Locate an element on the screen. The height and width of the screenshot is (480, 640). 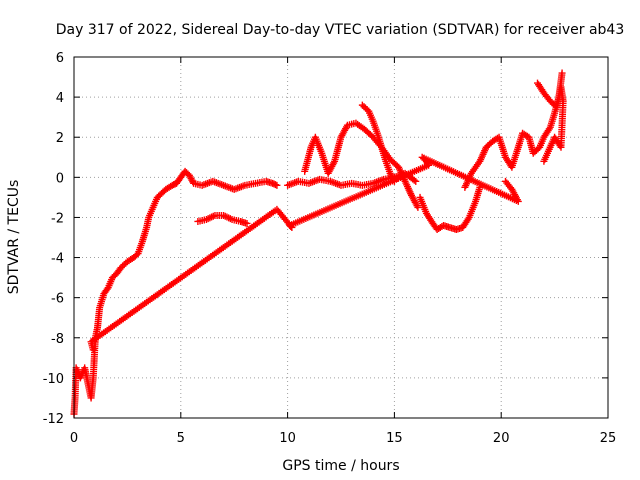
x-tick-label: 10 is located at coordinates (287, 438).